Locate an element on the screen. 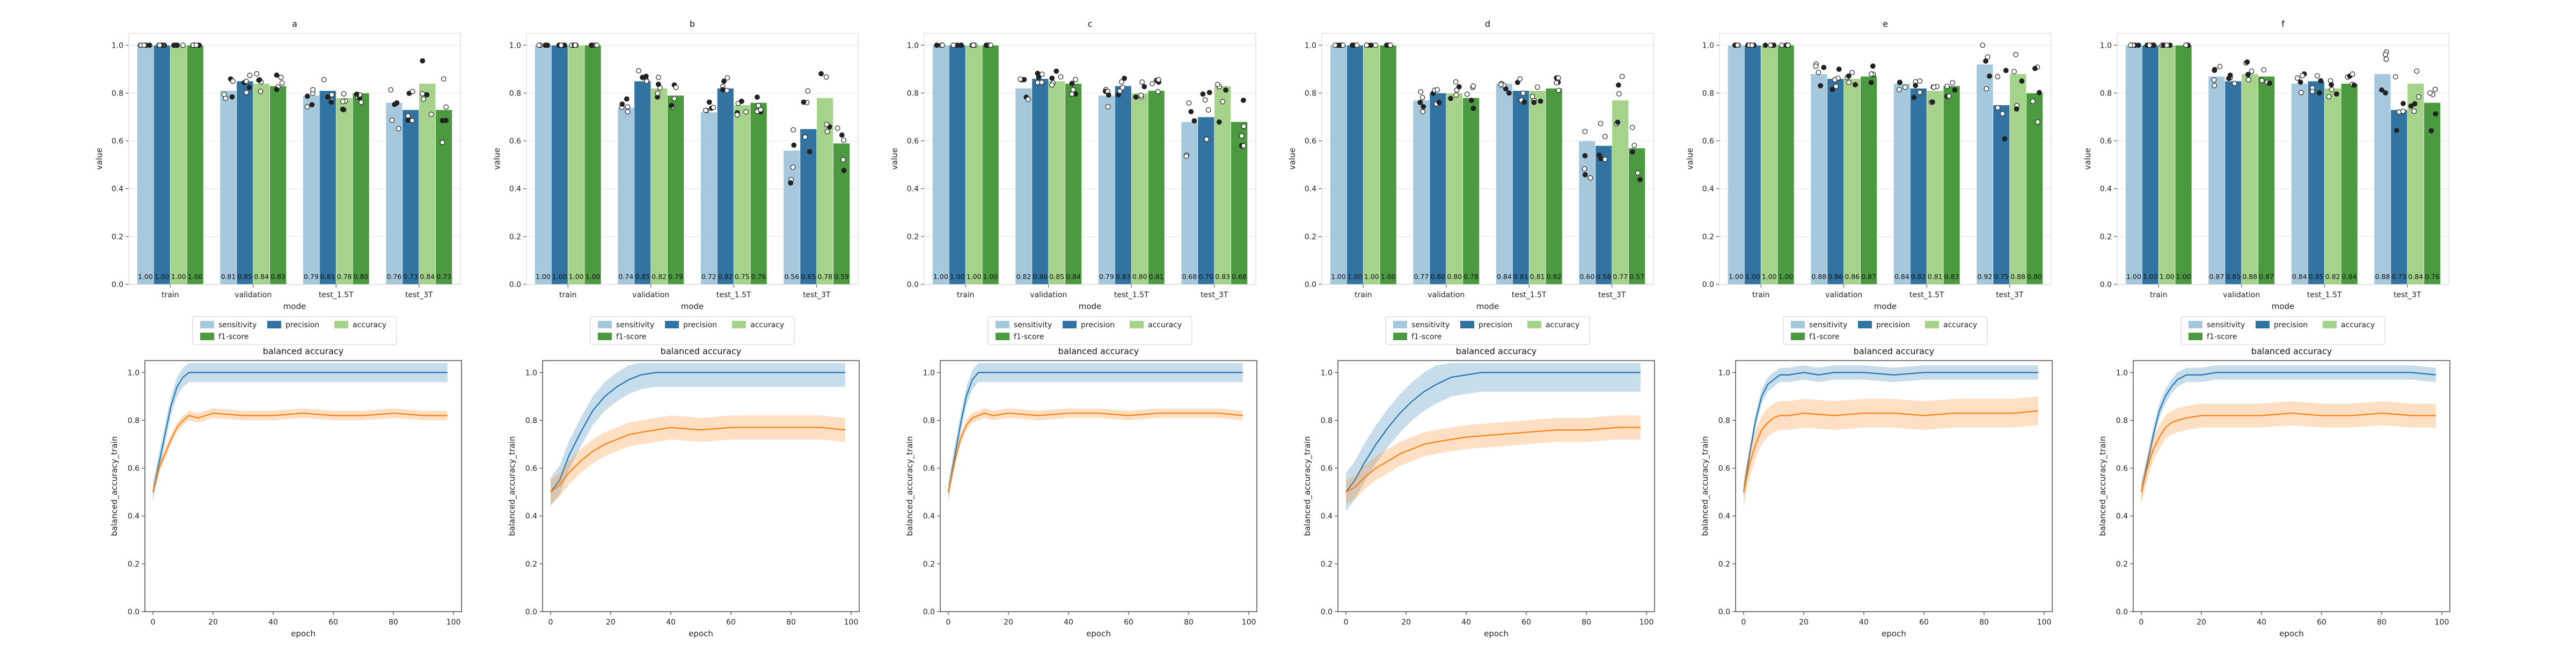  bar-precision-test_1.5T is located at coordinates (1123, 185).